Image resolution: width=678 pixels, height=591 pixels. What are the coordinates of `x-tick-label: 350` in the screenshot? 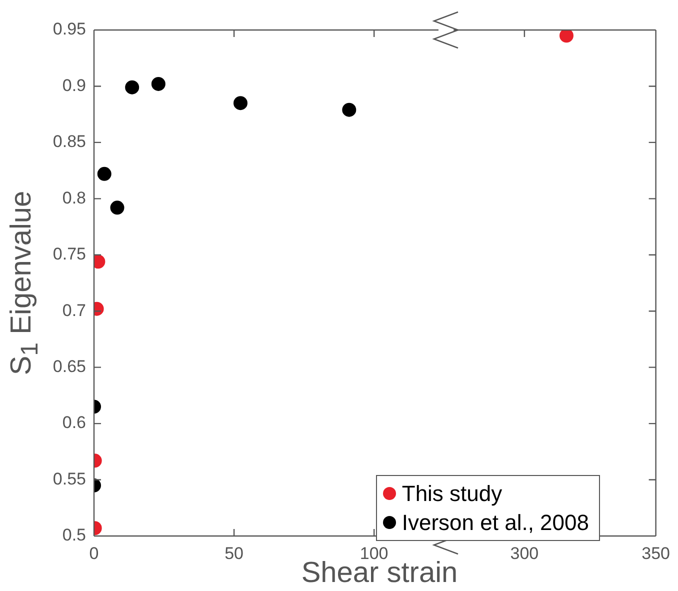 It's located at (656, 553).